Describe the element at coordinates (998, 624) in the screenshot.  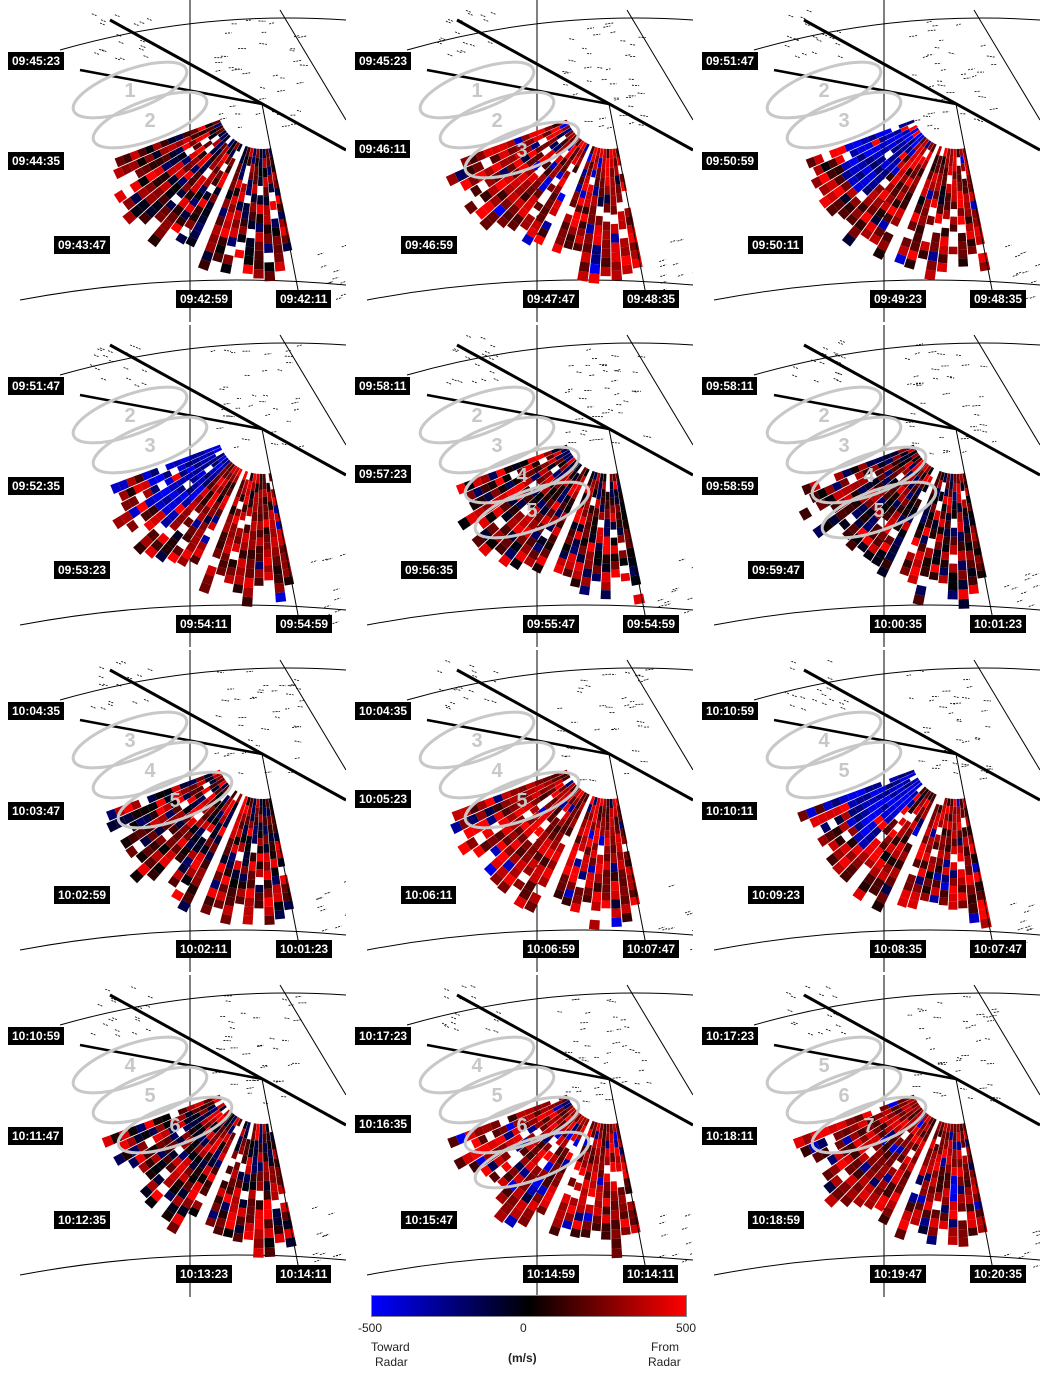
I see `time-label: 10:01:23` at that location.